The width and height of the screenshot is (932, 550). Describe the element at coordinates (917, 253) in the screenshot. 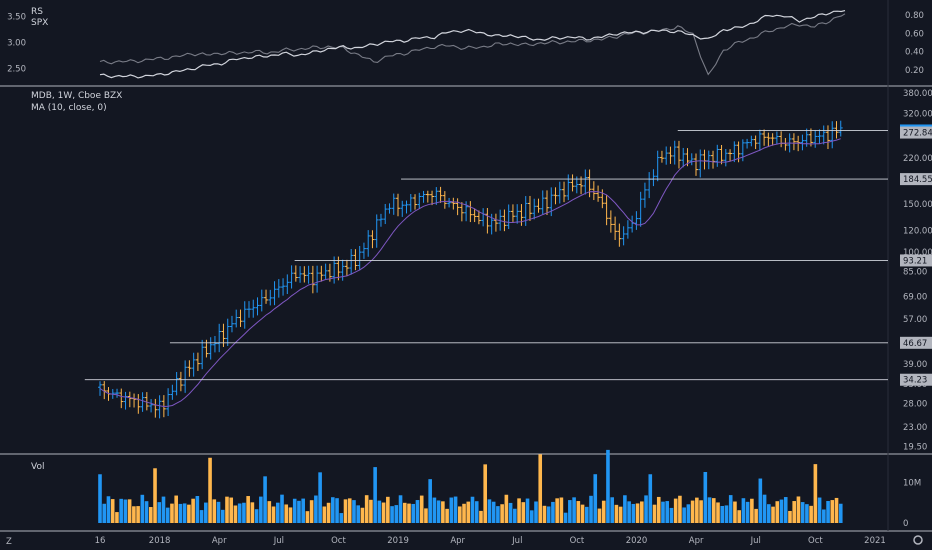

I see `price-tick: 100.00` at that location.